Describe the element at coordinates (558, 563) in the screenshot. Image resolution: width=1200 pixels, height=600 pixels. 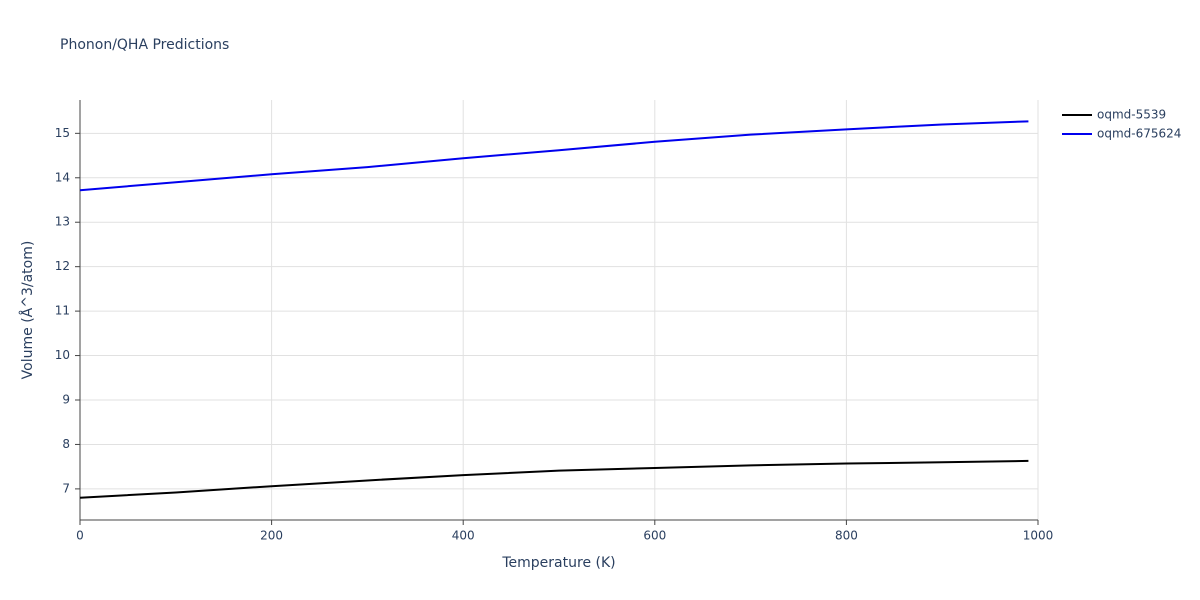
I see `x-axis-label: Temperature (K)` at that location.